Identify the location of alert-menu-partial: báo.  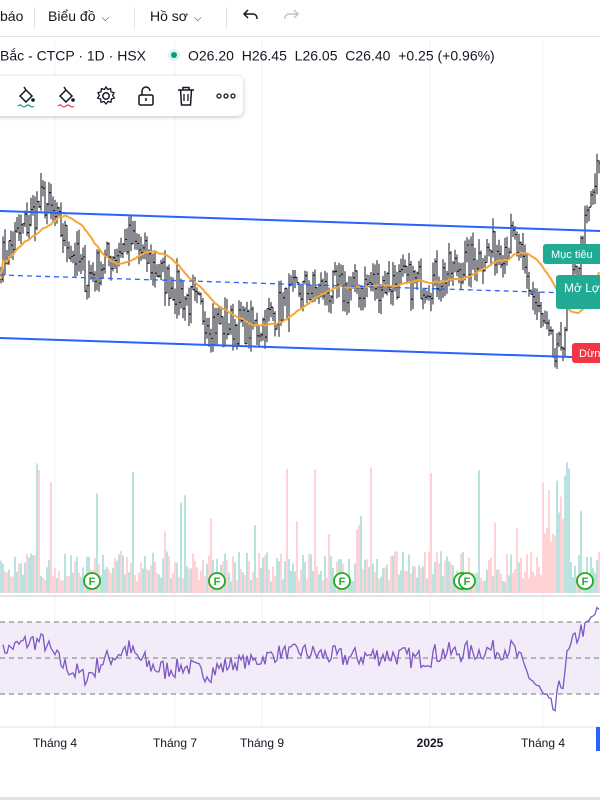
(12, 16).